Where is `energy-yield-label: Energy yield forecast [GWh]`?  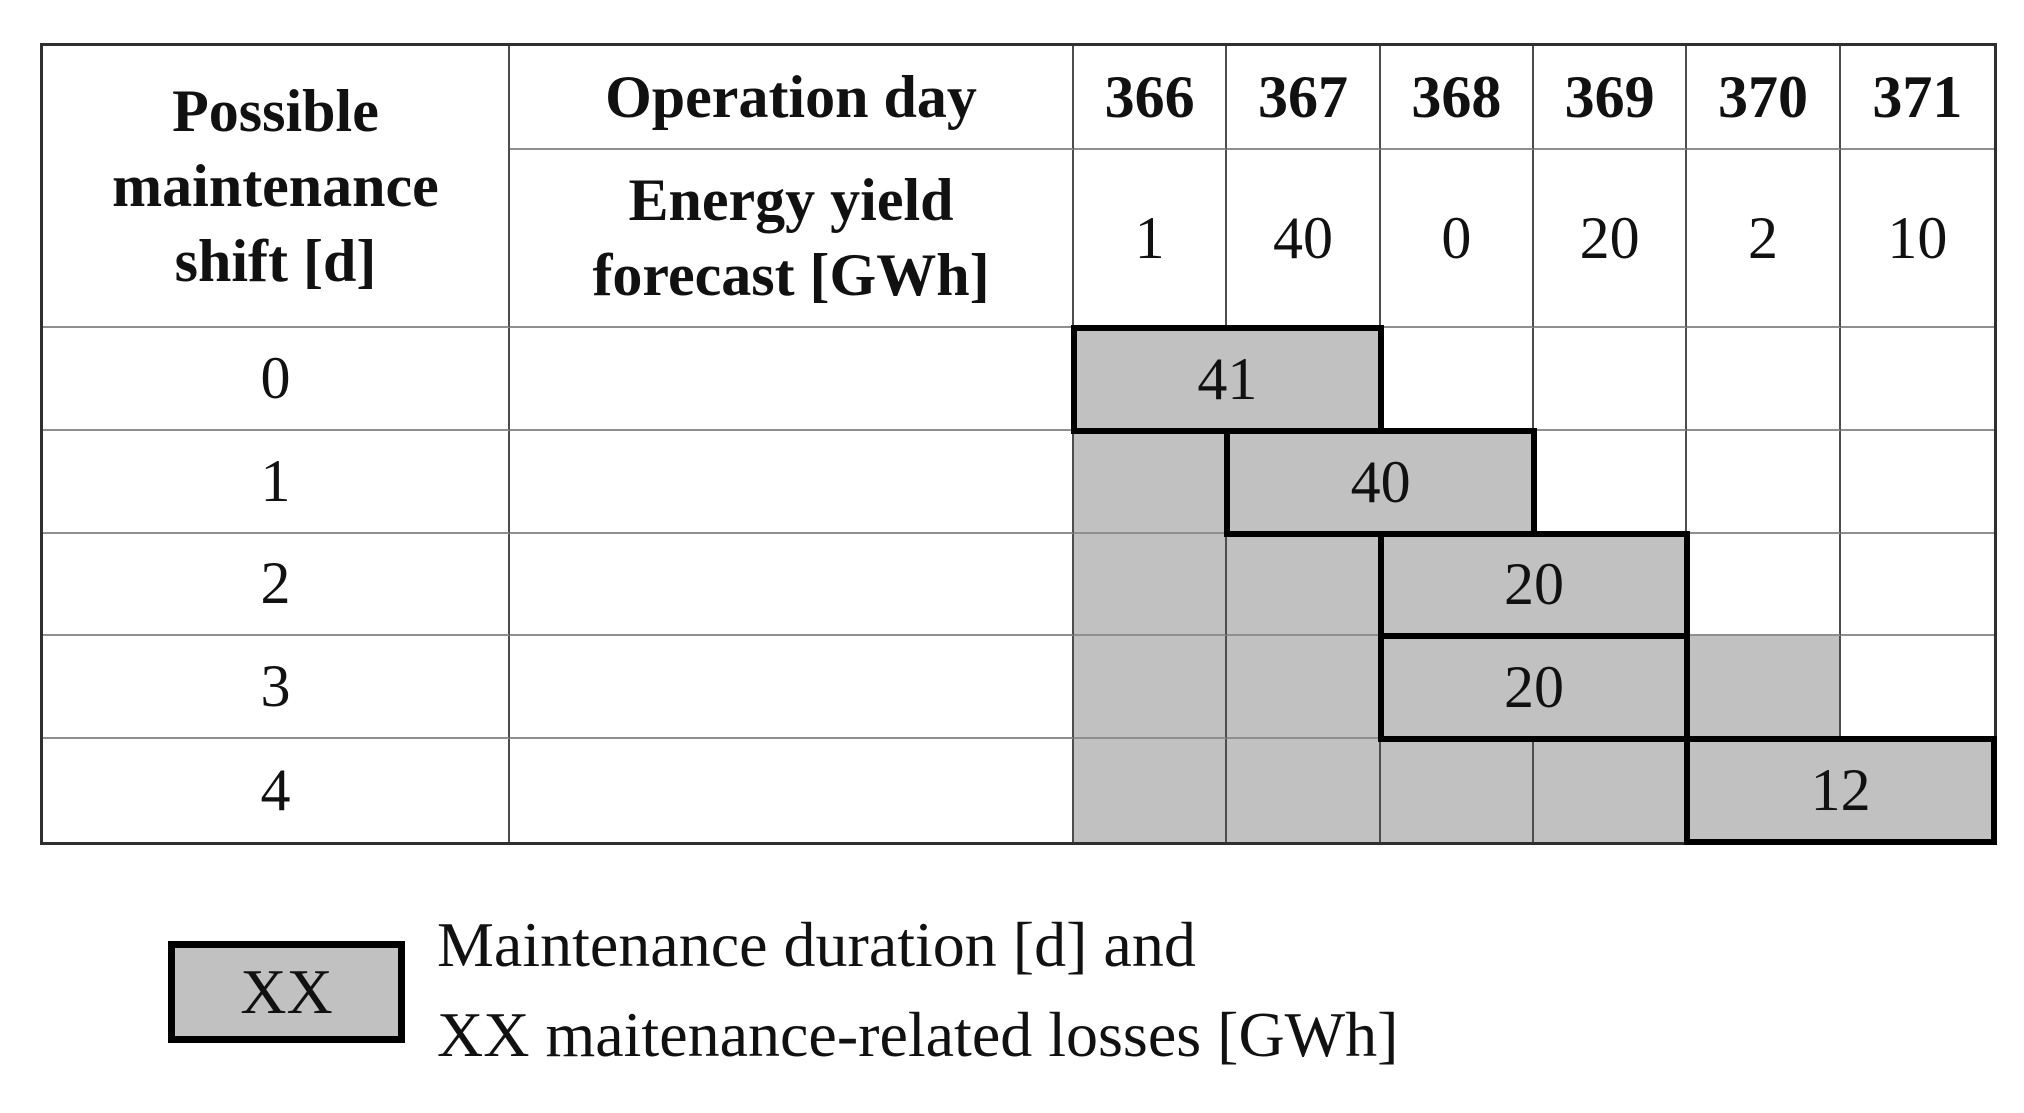
energy-yield-label: Energy yield forecast [GWh] is located at coordinates (790, 238).